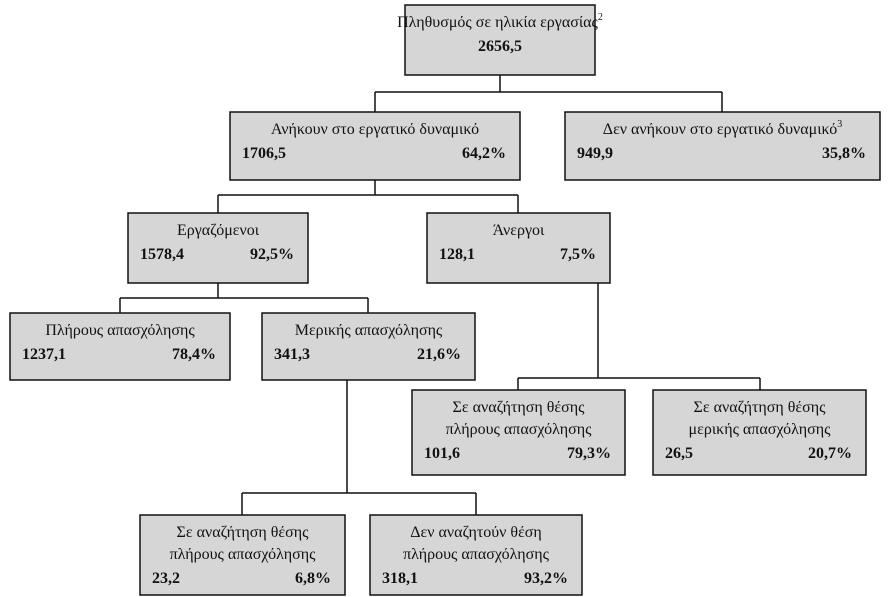  I want to click on label-text: Δεν αναζητούν θέση, so click(476, 532).